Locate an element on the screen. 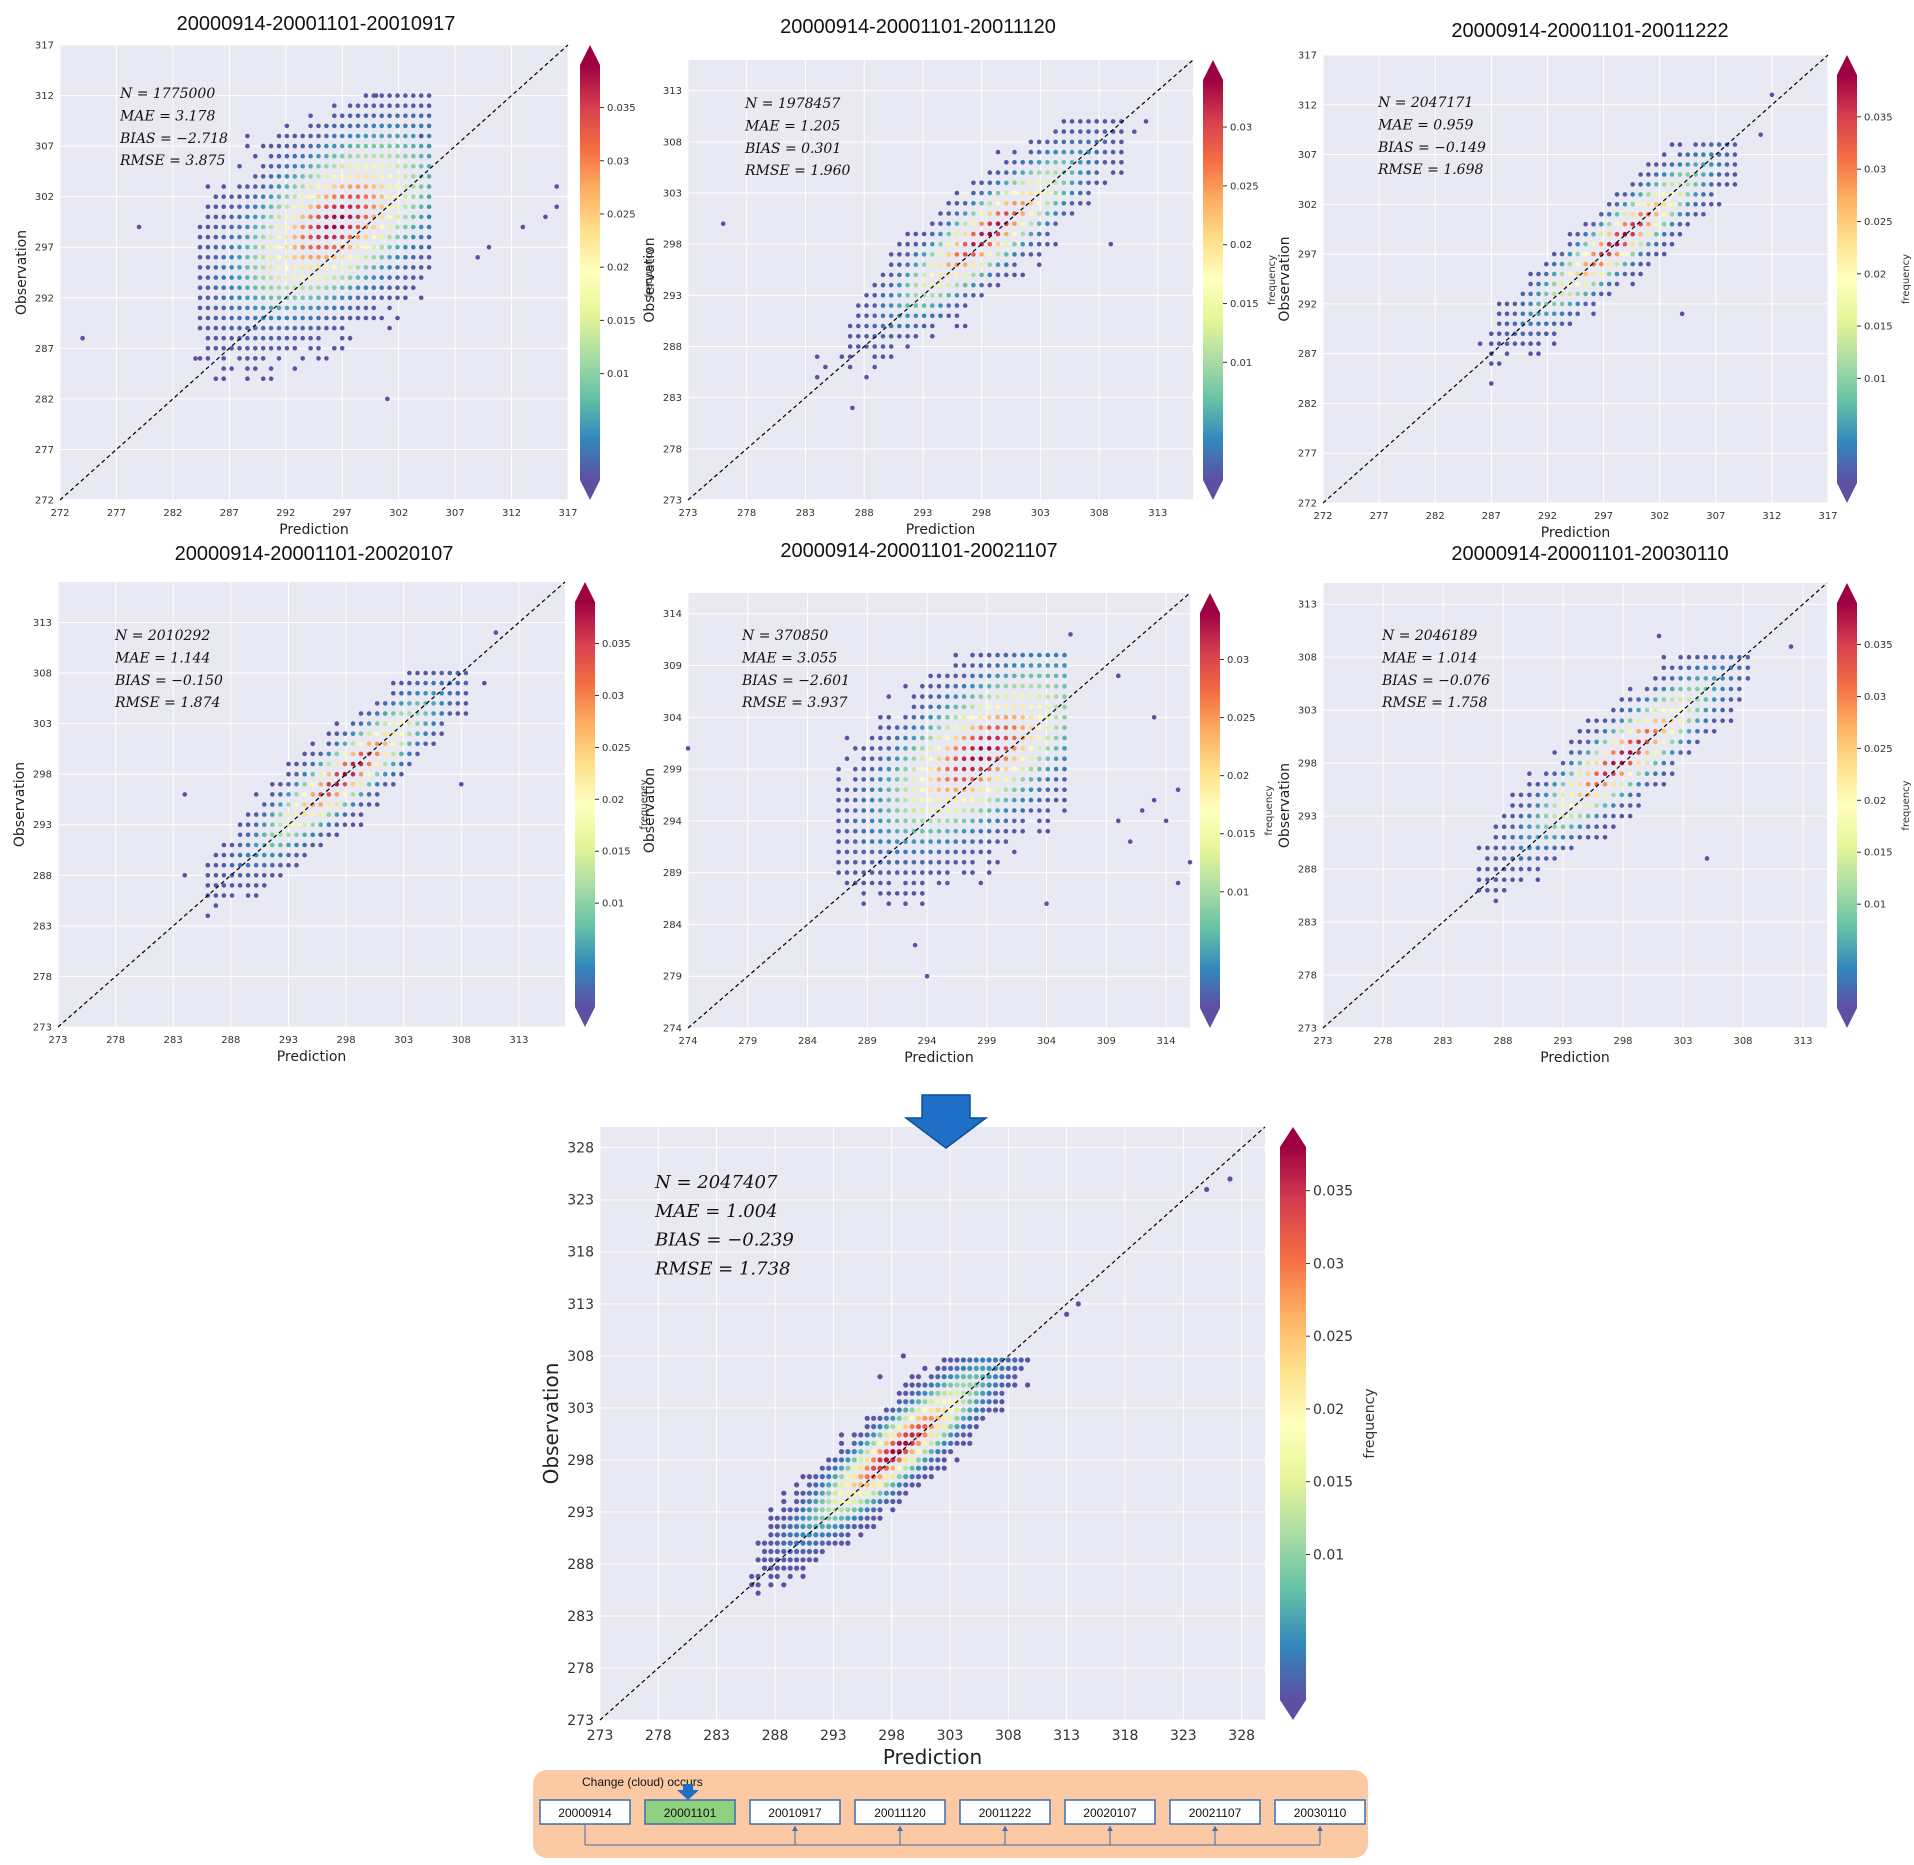 The image size is (1914, 1865). y-tick-label: 272 is located at coordinates (44, 501).